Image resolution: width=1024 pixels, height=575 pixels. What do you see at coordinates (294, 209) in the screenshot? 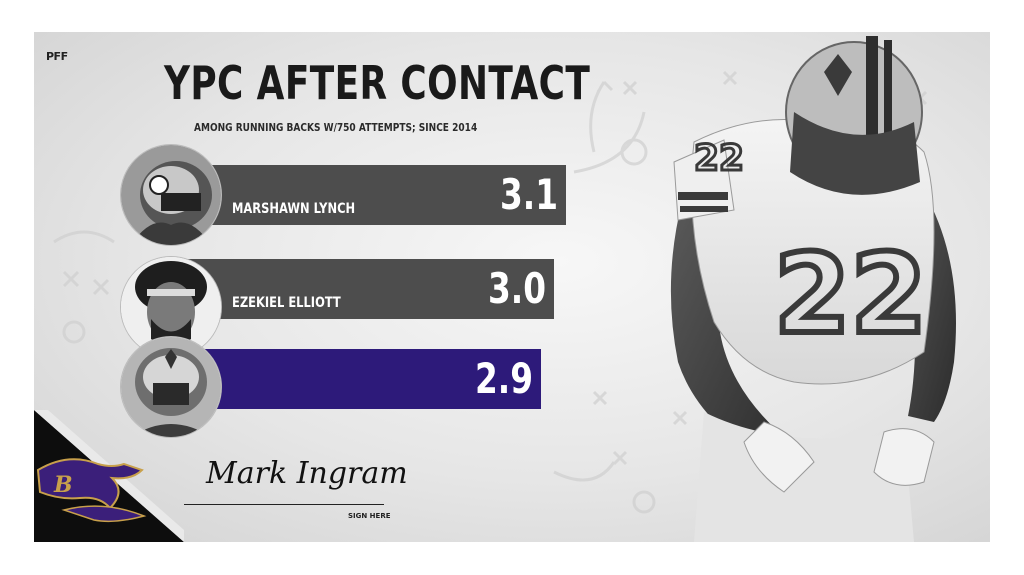
I see `bar-category-label: MARSHAWN LYNCH` at bounding box center [294, 209].